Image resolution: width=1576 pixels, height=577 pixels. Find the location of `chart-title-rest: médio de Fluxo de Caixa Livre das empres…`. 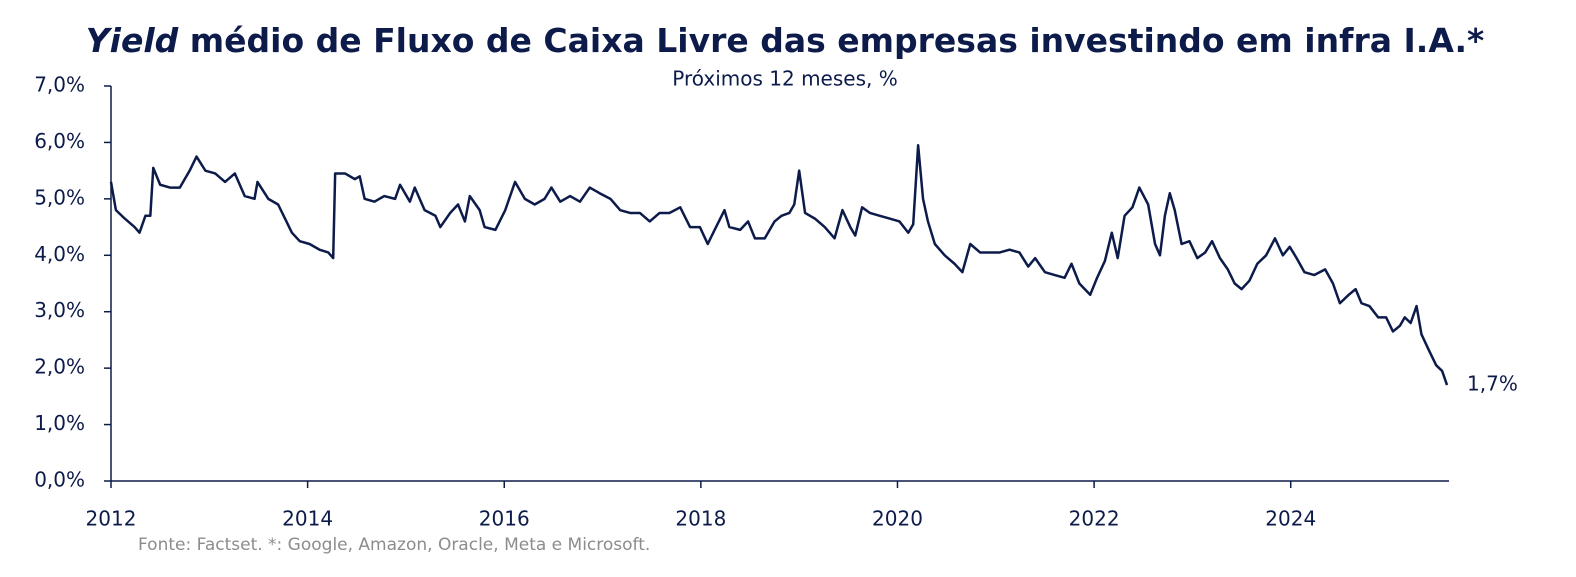

chart-title-rest: médio de Fluxo de Caixa Livre das empres… is located at coordinates (837, 40).